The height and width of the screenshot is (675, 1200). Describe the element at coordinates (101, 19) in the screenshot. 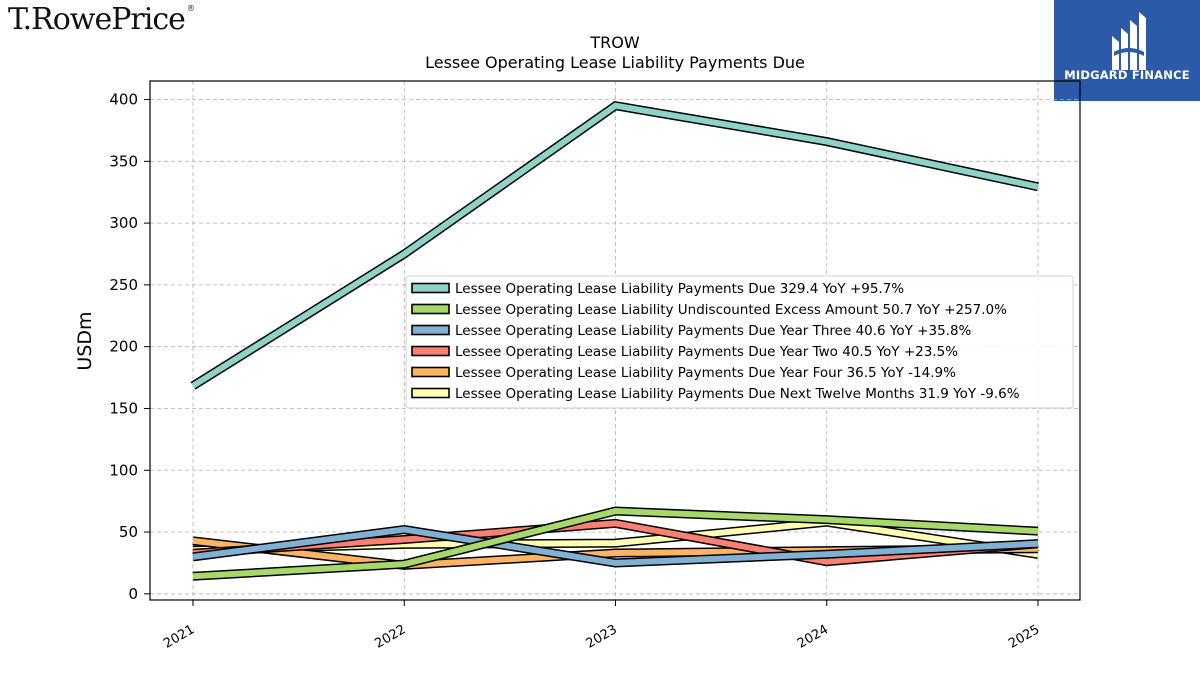

I see `company-logo: T.RowePrice ®` at that location.